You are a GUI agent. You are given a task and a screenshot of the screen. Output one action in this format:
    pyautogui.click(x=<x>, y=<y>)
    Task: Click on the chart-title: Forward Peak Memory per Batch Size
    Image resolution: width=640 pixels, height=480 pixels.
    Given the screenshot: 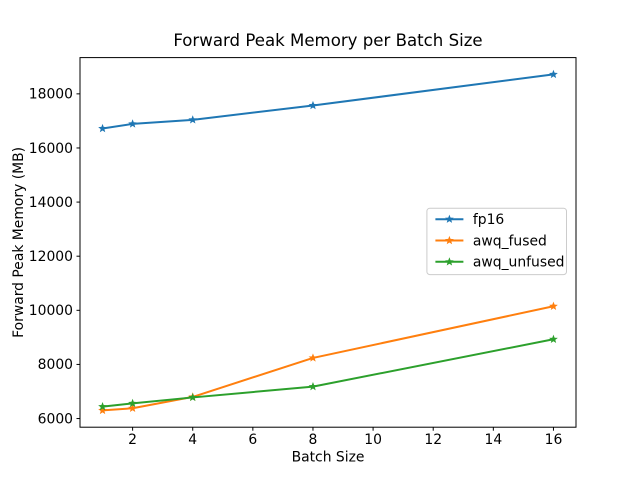 What is the action you would take?
    pyautogui.click(x=327, y=40)
    